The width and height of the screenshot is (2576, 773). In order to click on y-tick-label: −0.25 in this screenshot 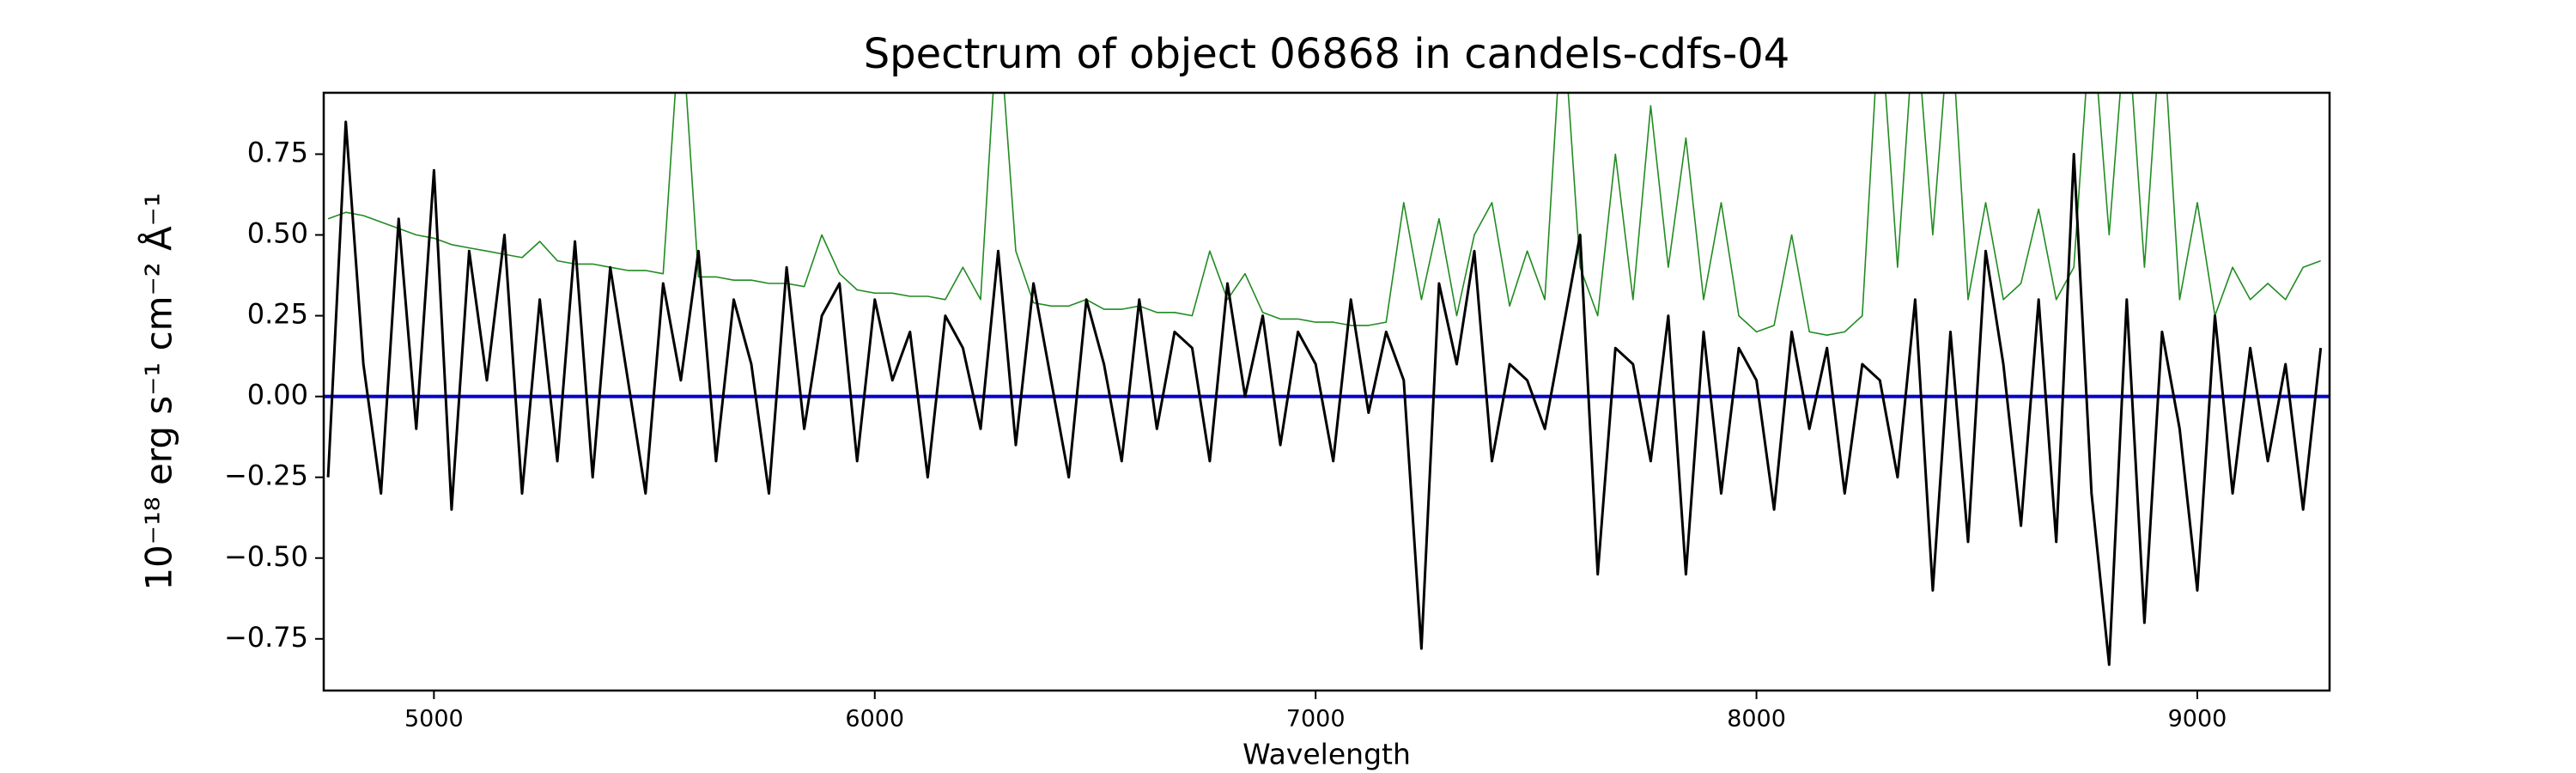, I will do `click(266, 476)`.